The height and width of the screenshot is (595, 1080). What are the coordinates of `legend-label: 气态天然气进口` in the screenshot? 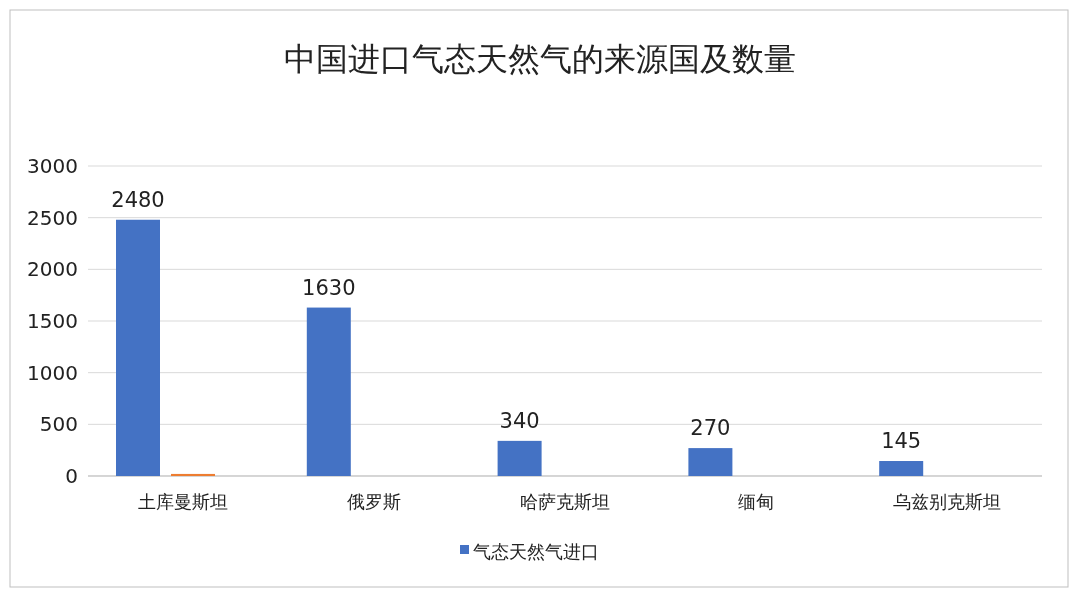 It's located at (536, 551).